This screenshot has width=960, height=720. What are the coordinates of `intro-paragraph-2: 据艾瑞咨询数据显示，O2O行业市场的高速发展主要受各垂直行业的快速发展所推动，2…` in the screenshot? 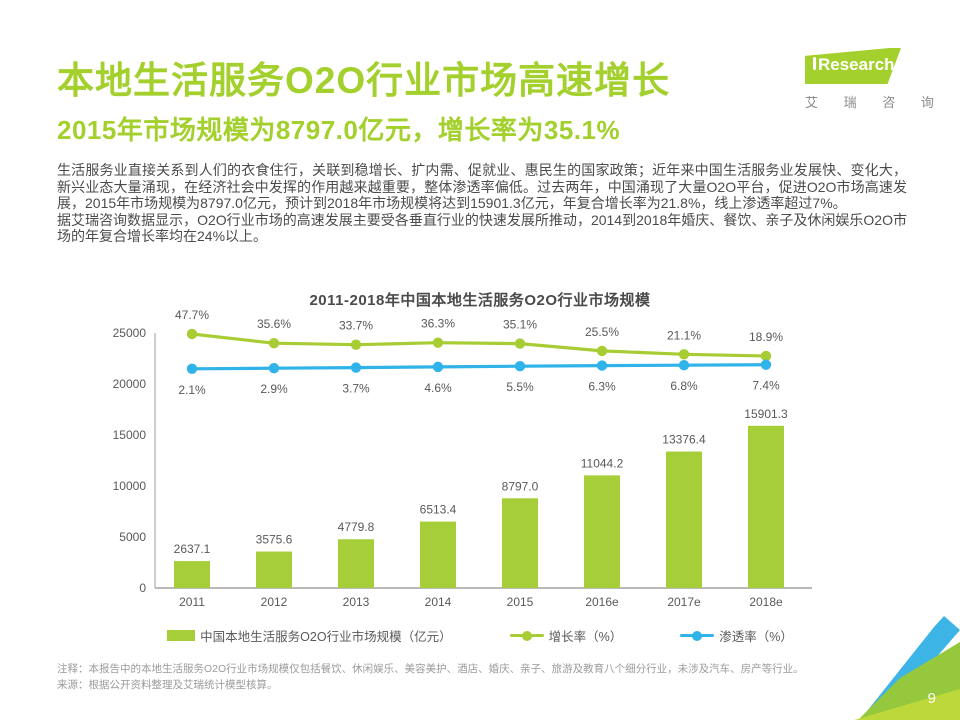 It's located at (482, 228).